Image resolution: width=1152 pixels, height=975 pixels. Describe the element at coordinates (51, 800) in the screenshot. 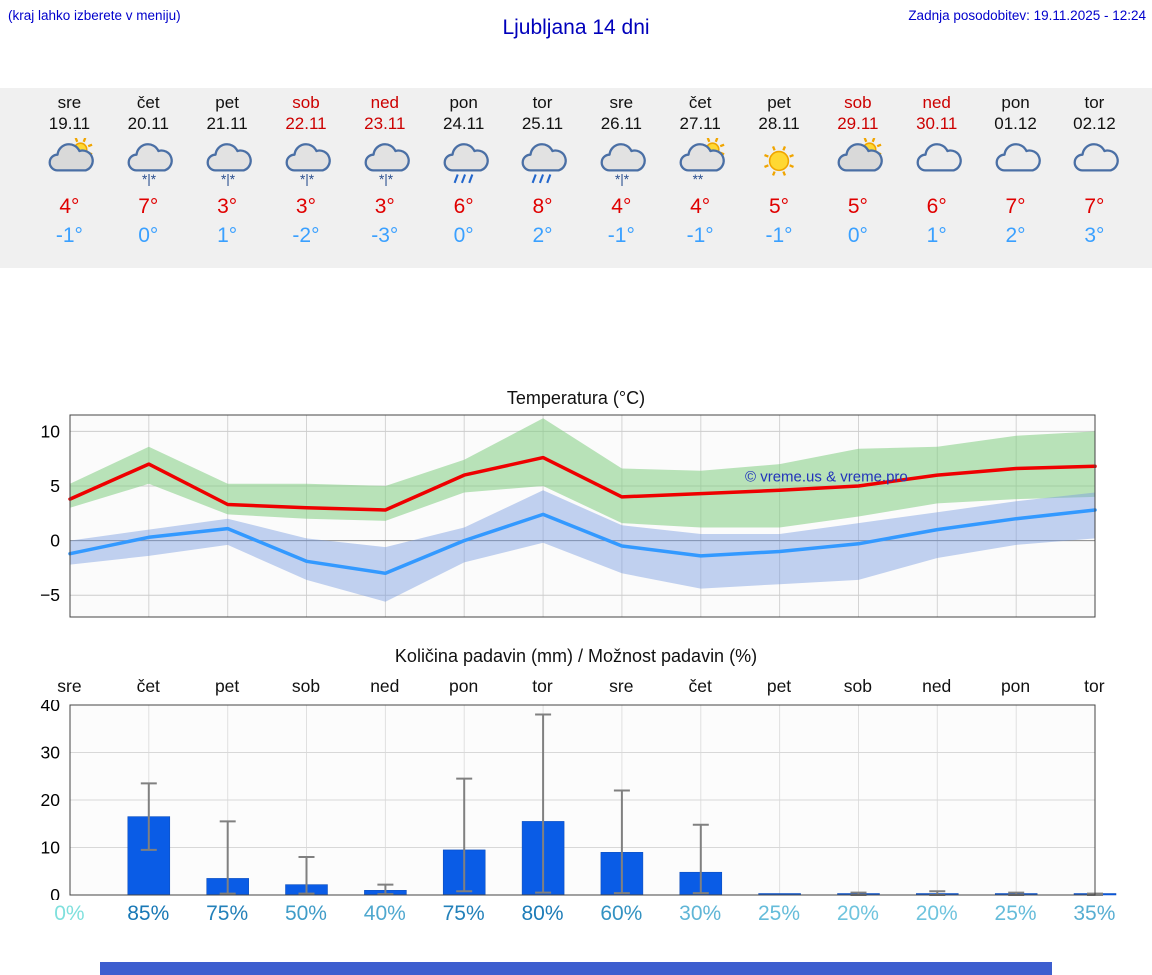

I see `svg-text: 20` at that location.